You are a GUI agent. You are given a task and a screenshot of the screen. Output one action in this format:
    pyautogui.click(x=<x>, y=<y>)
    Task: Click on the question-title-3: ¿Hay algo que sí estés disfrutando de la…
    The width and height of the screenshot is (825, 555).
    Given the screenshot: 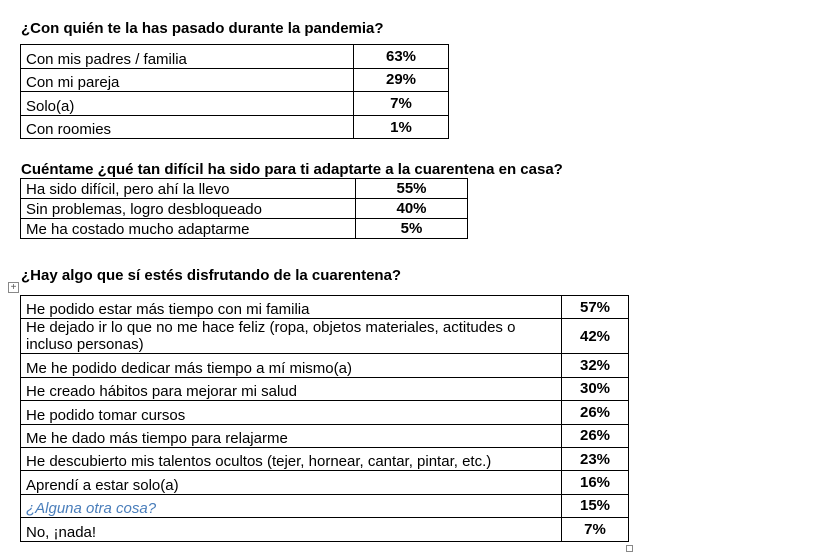 What is the action you would take?
    pyautogui.click(x=211, y=275)
    